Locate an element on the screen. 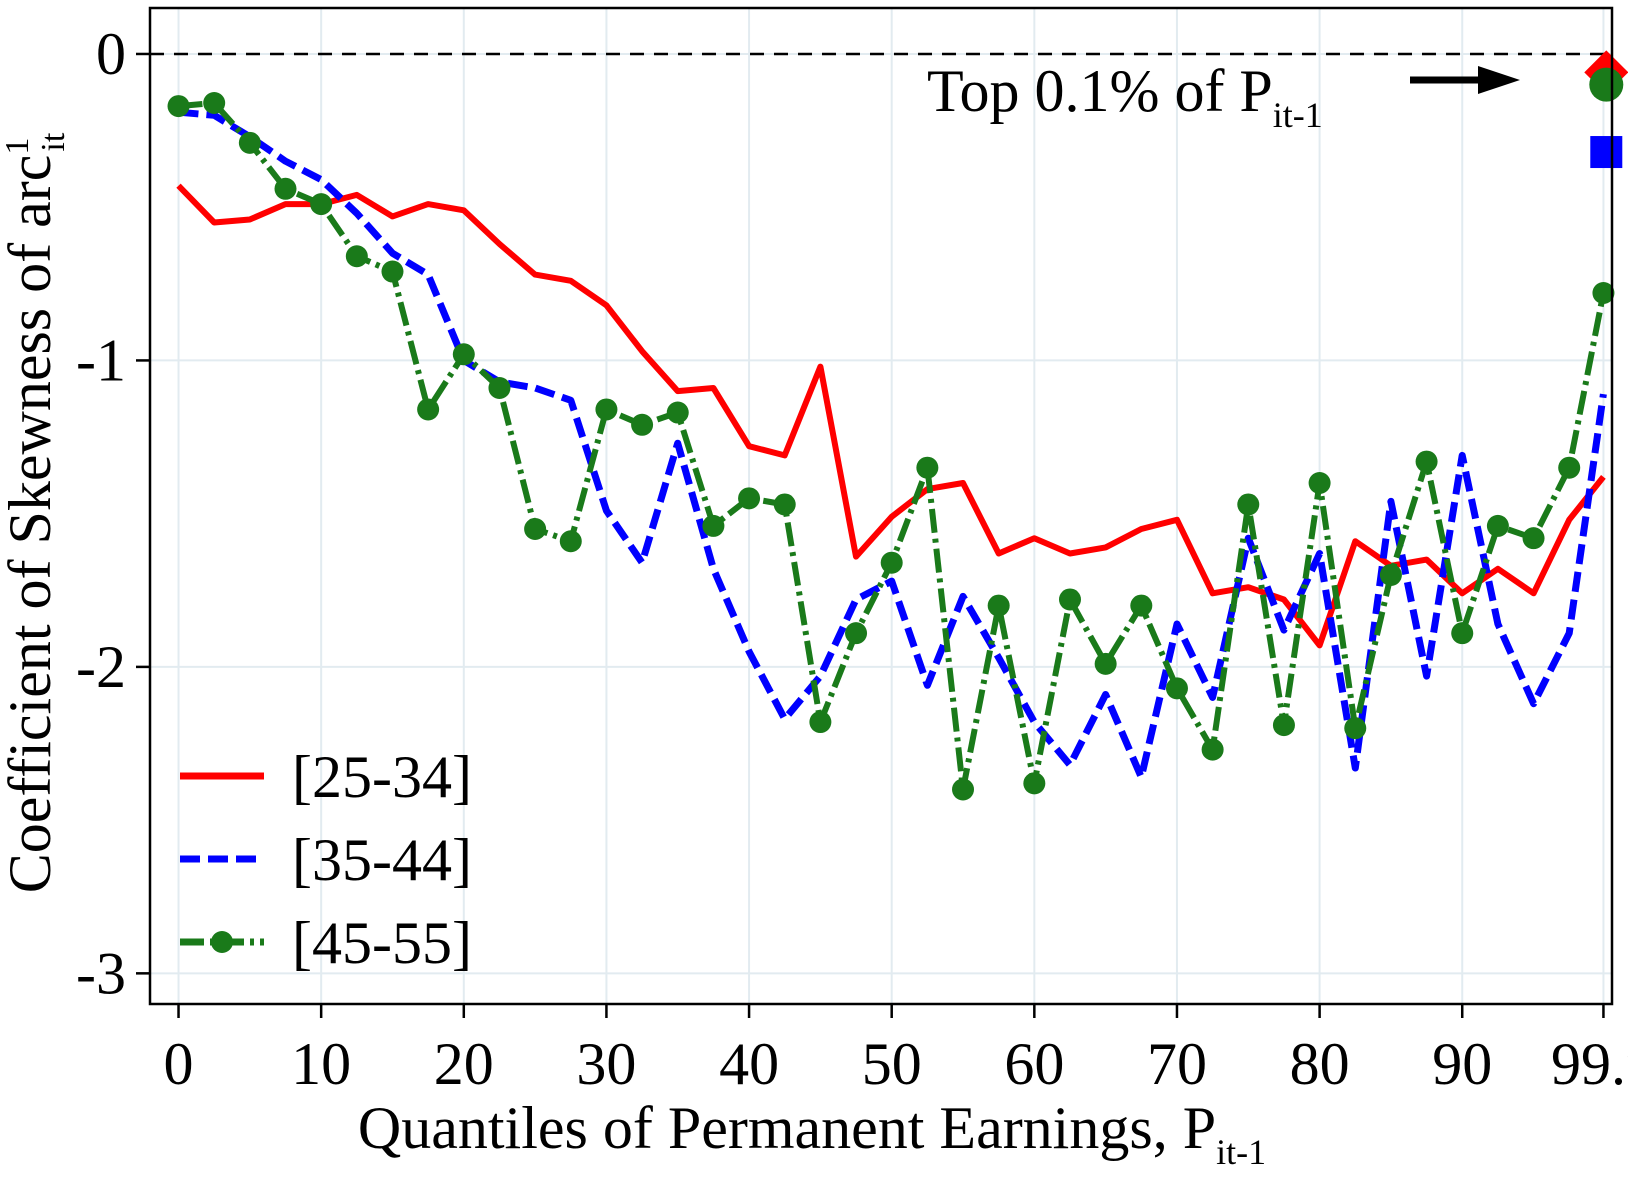 The height and width of the screenshot is (1178, 1628). legend-label-35-44: [35-44] is located at coordinates (382, 860).